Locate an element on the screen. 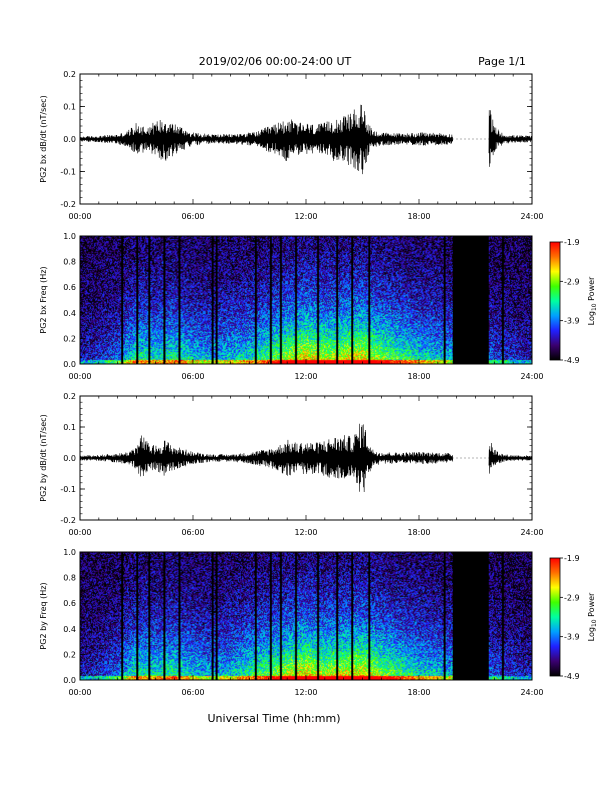 The image size is (612, 792). by-colorbar-gradient is located at coordinates (555, 617).